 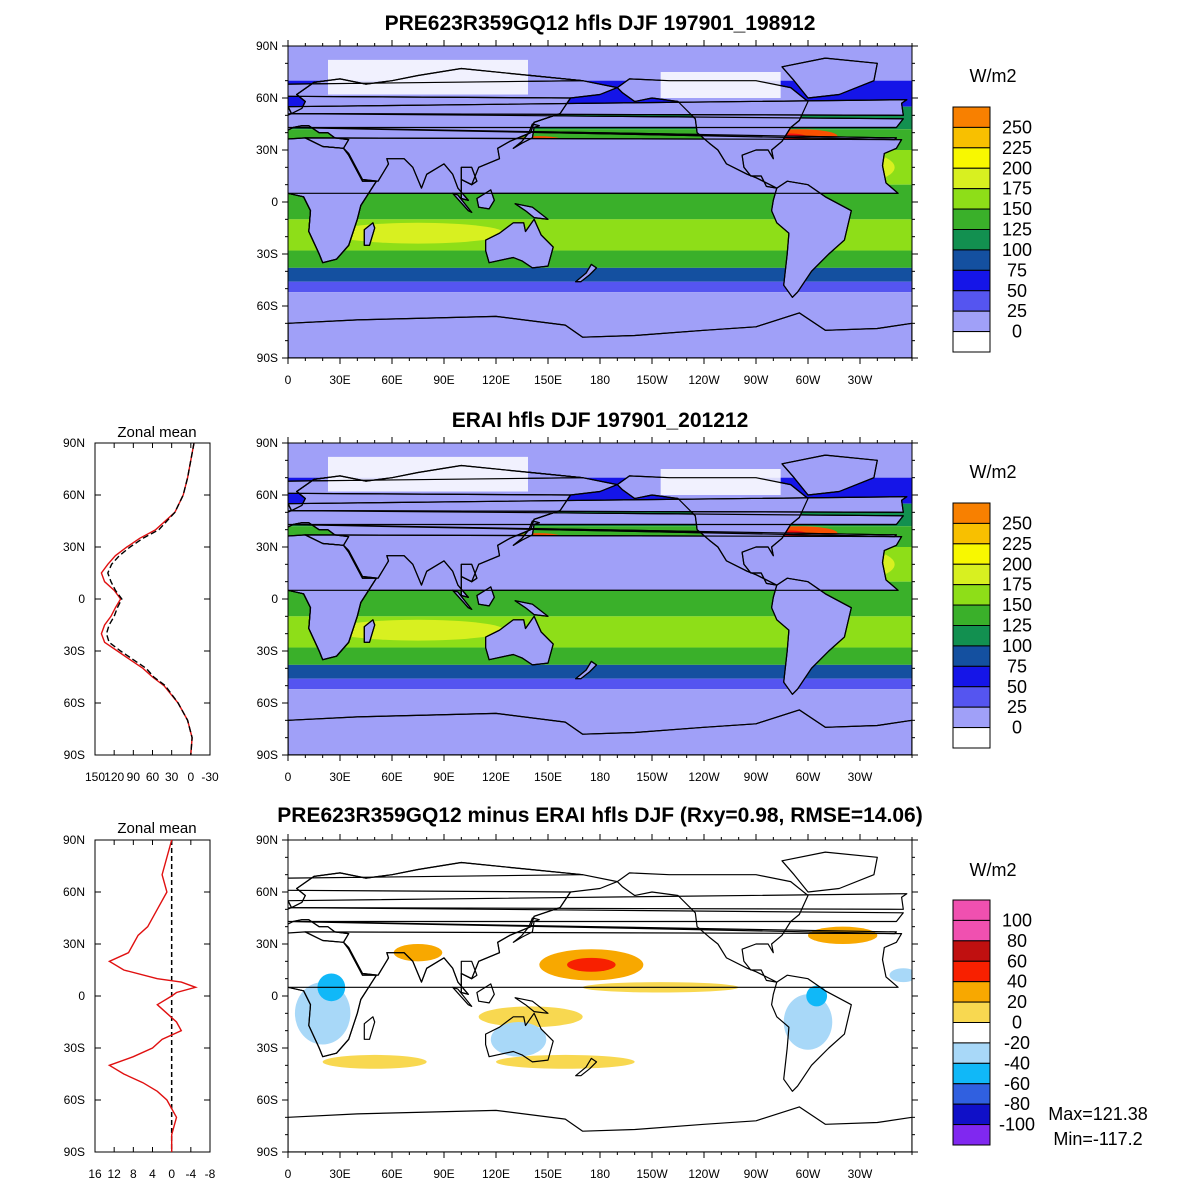 I want to click on colorbar-label: 40, so click(x=1017, y=982).